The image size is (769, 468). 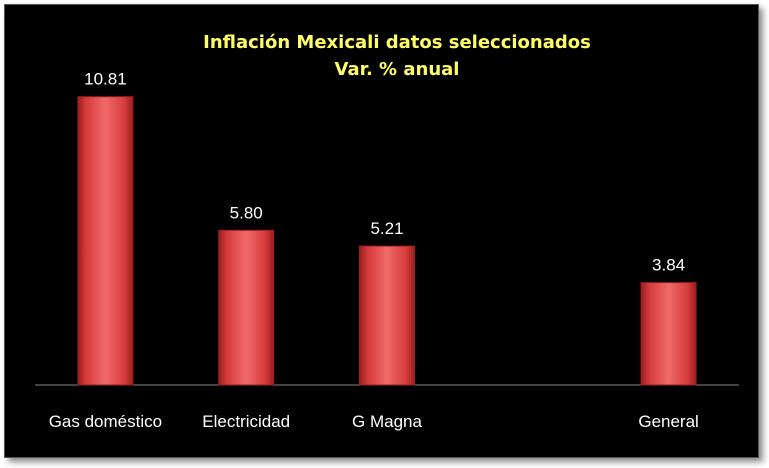 What do you see at coordinates (387, 421) in the screenshot?
I see `category-label-2: G Magna` at bounding box center [387, 421].